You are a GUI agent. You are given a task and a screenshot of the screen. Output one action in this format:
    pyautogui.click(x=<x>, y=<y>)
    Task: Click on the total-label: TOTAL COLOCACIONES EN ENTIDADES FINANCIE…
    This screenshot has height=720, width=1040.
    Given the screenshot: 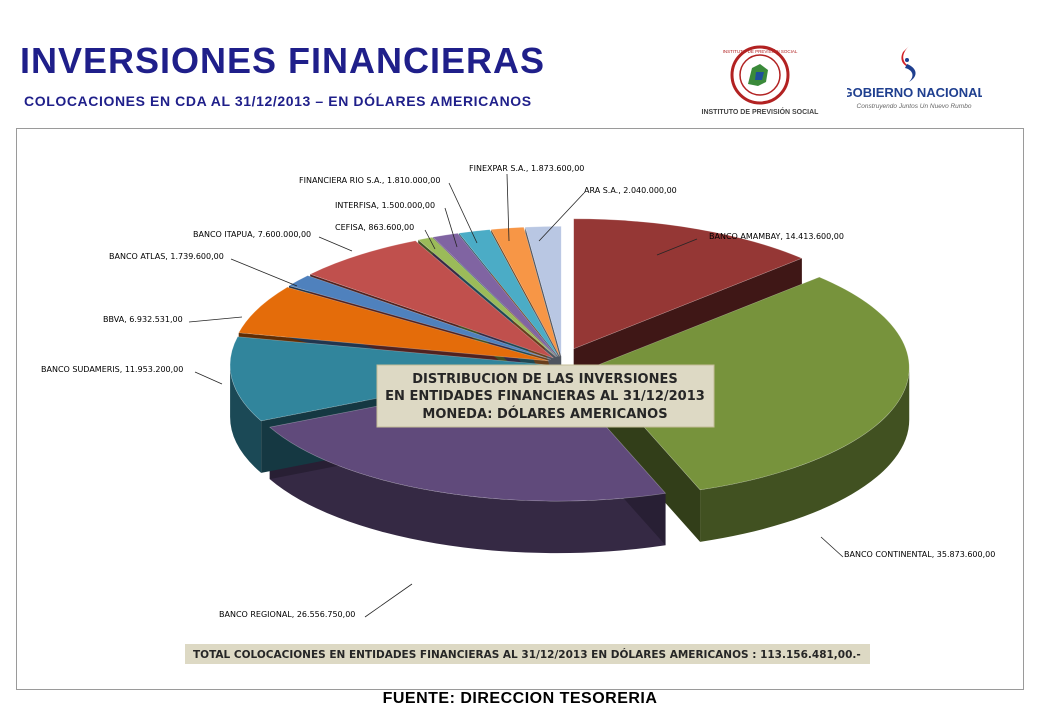 What is the action you would take?
    pyautogui.click(x=527, y=654)
    